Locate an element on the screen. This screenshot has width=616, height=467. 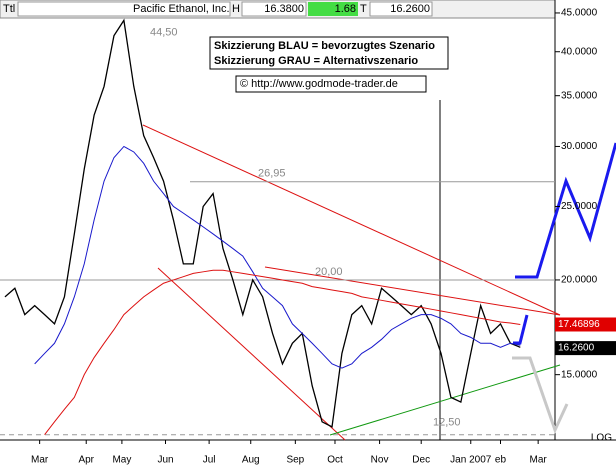
blue-scenario is located at coordinates (565, 210).